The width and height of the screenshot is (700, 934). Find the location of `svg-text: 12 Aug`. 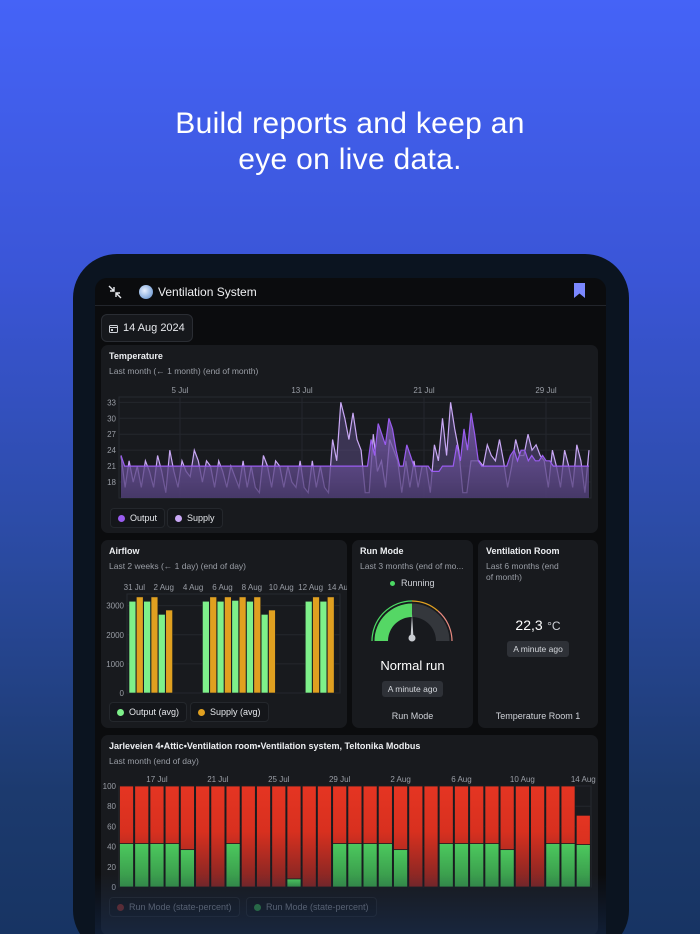

svg-text: 12 Aug is located at coordinates (310, 587).